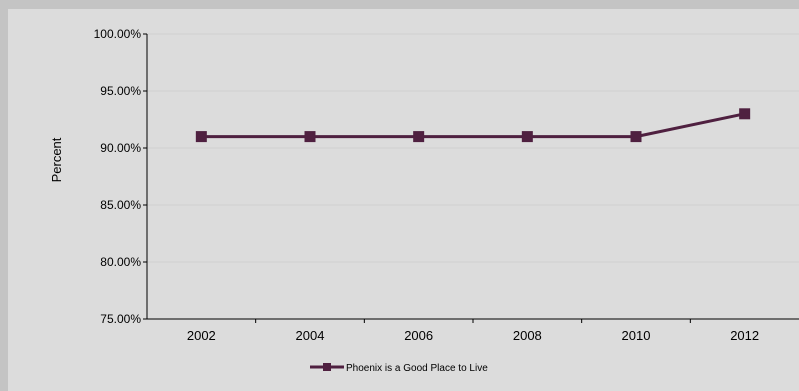  I want to click on y-tick-label: 90.00%, so click(120, 148).